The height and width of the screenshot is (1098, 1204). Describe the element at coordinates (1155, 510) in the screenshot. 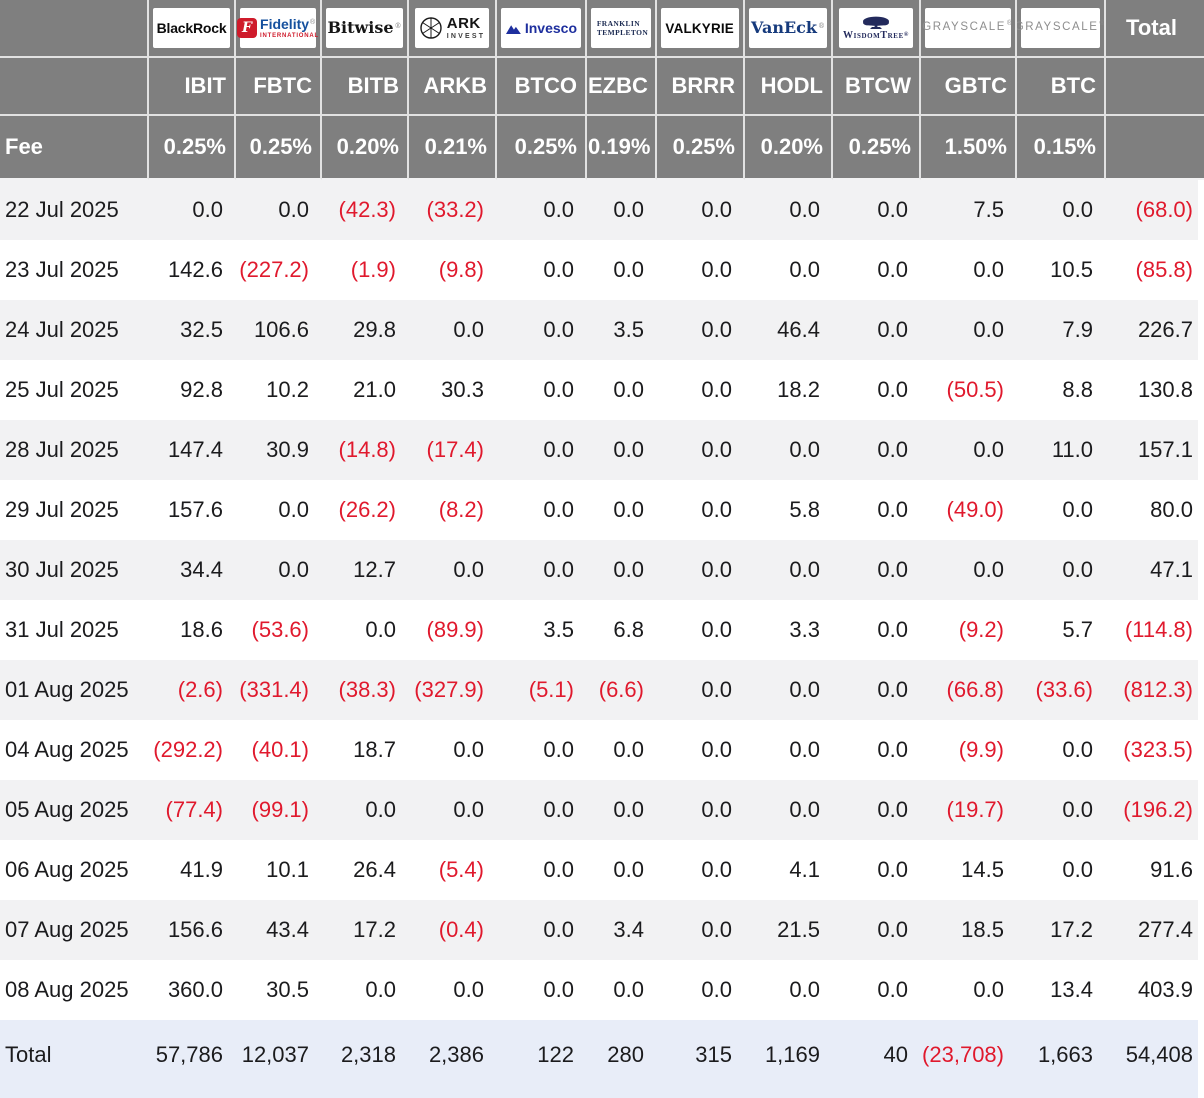

I see `flow-value: 80.0` at that location.